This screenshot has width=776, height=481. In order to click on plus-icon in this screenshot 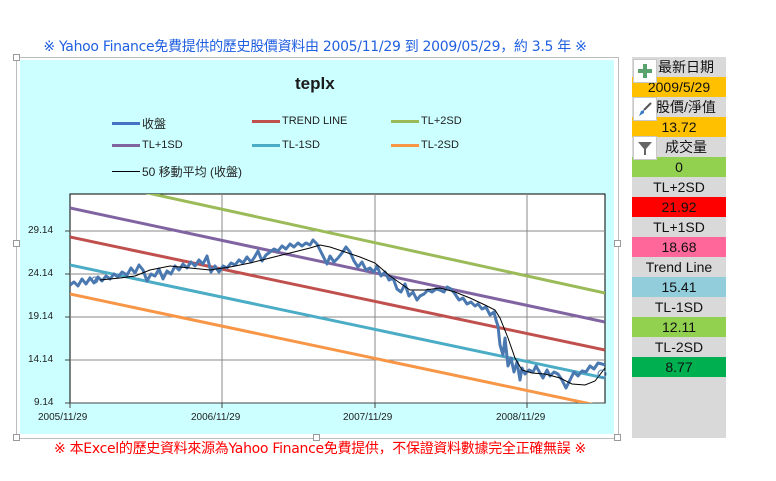, I will do `click(645, 71)`.